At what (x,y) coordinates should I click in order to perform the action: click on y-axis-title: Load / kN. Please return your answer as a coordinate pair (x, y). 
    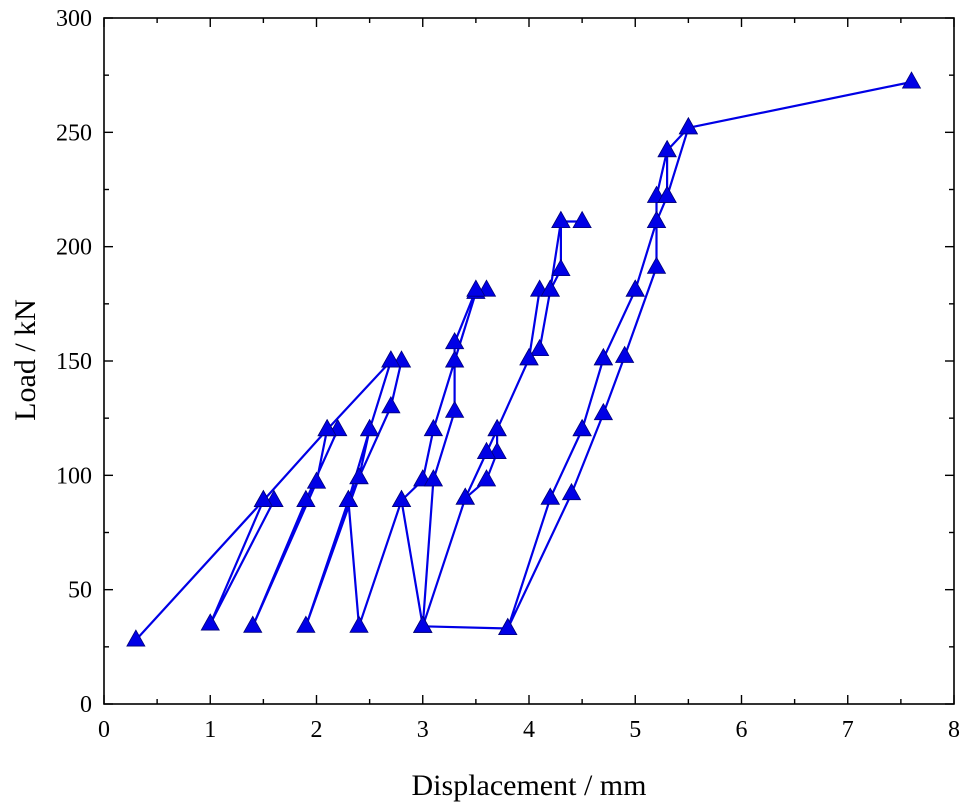
    Looking at the image, I should click on (25, 360).